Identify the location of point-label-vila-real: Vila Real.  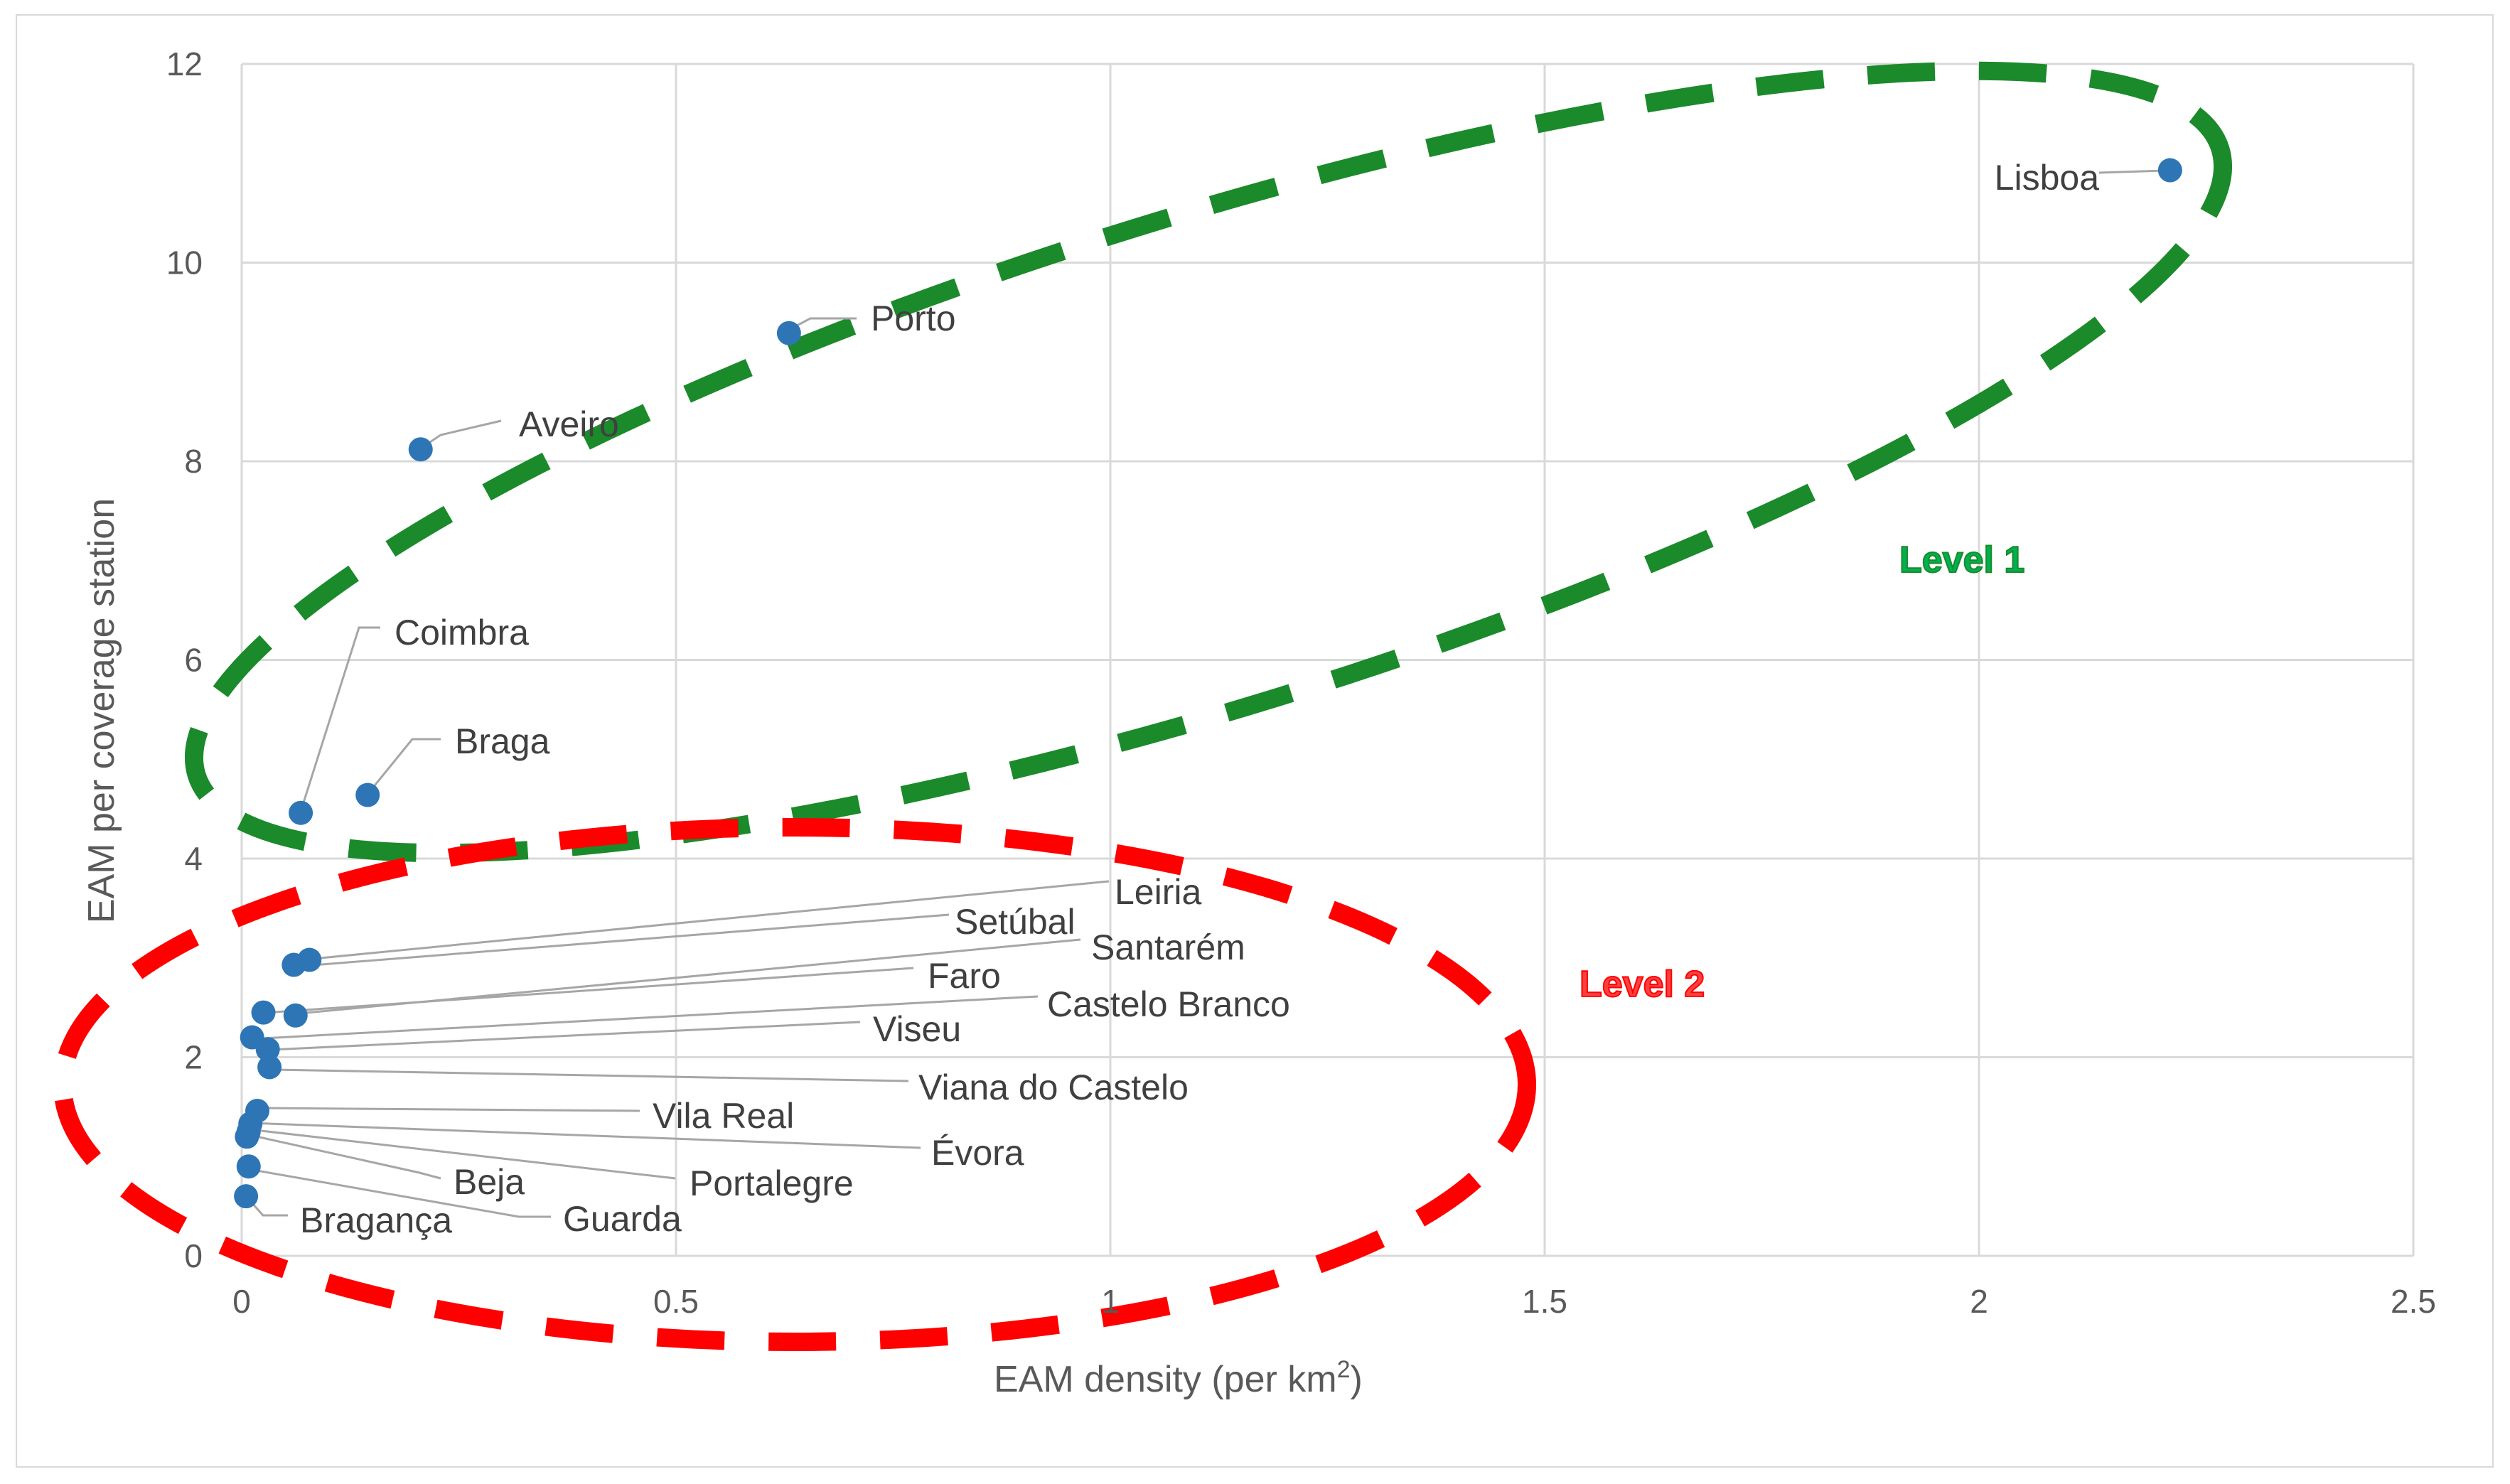
(723, 1116).